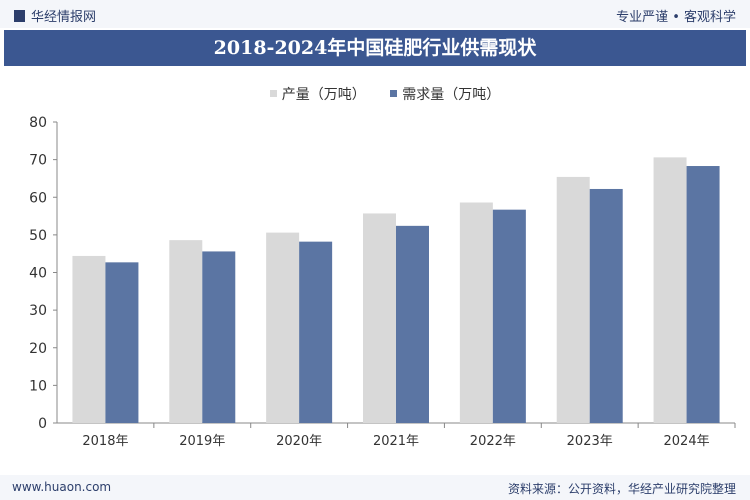  Describe the element at coordinates (42, 424) in the screenshot. I see `y-tick-label: 0` at that location.